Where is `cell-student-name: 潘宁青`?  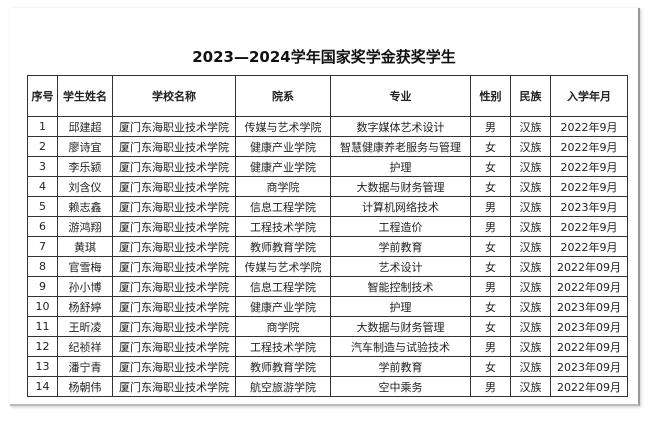
cell-student-name: 潘宁青 is located at coordinates (85, 366).